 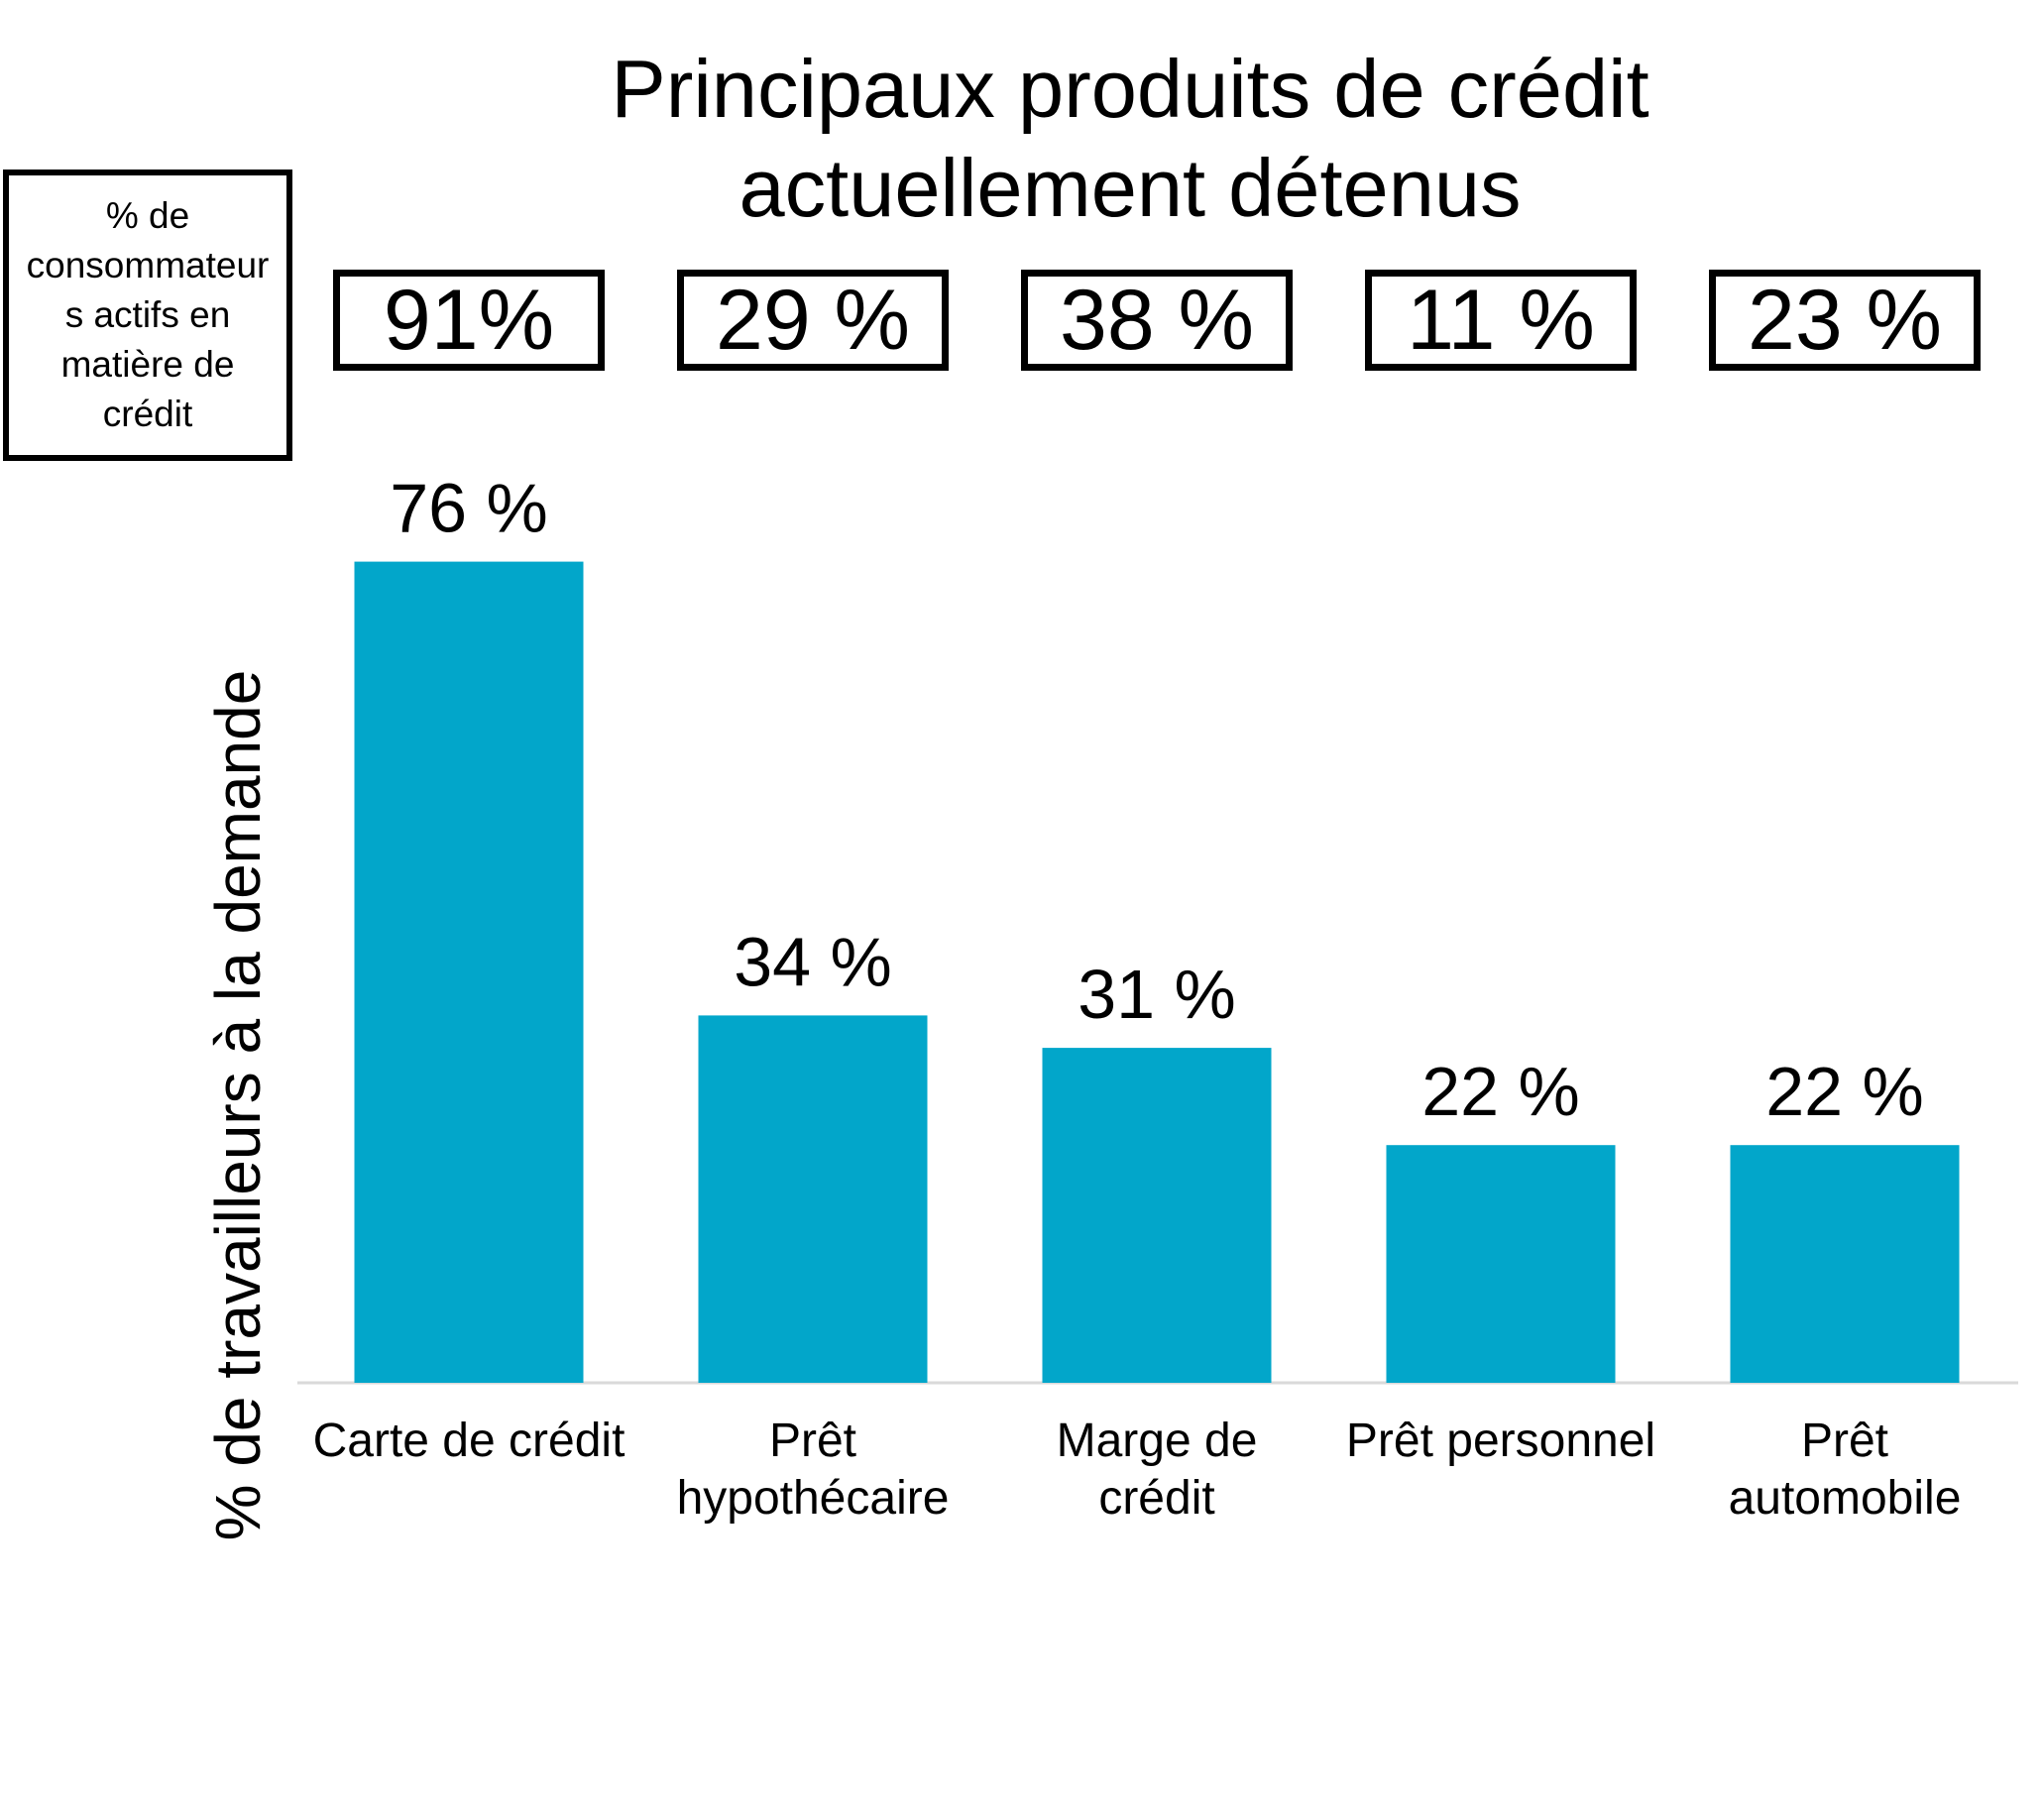 What do you see at coordinates (468, 1441) in the screenshot?
I see `x-tick-label: Carte de crédit` at bounding box center [468, 1441].